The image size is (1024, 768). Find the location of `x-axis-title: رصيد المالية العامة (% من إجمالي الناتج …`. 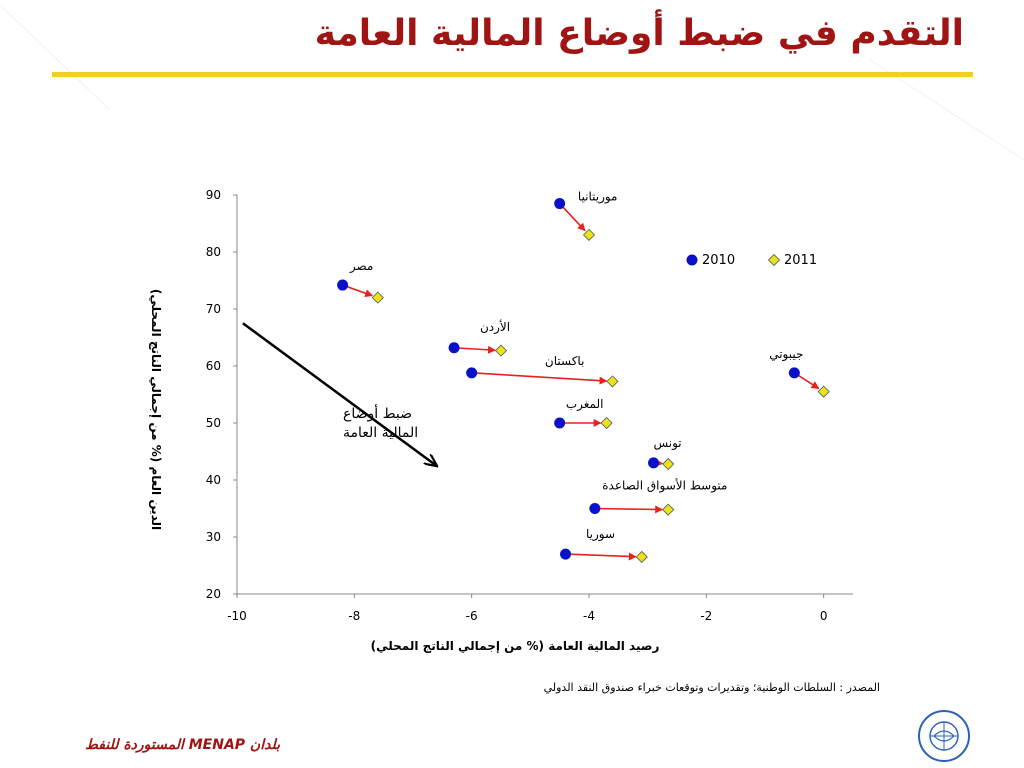

x-axis-title: رصيد المالية العامة (% من إجمالي الناتج … is located at coordinates (515, 646).